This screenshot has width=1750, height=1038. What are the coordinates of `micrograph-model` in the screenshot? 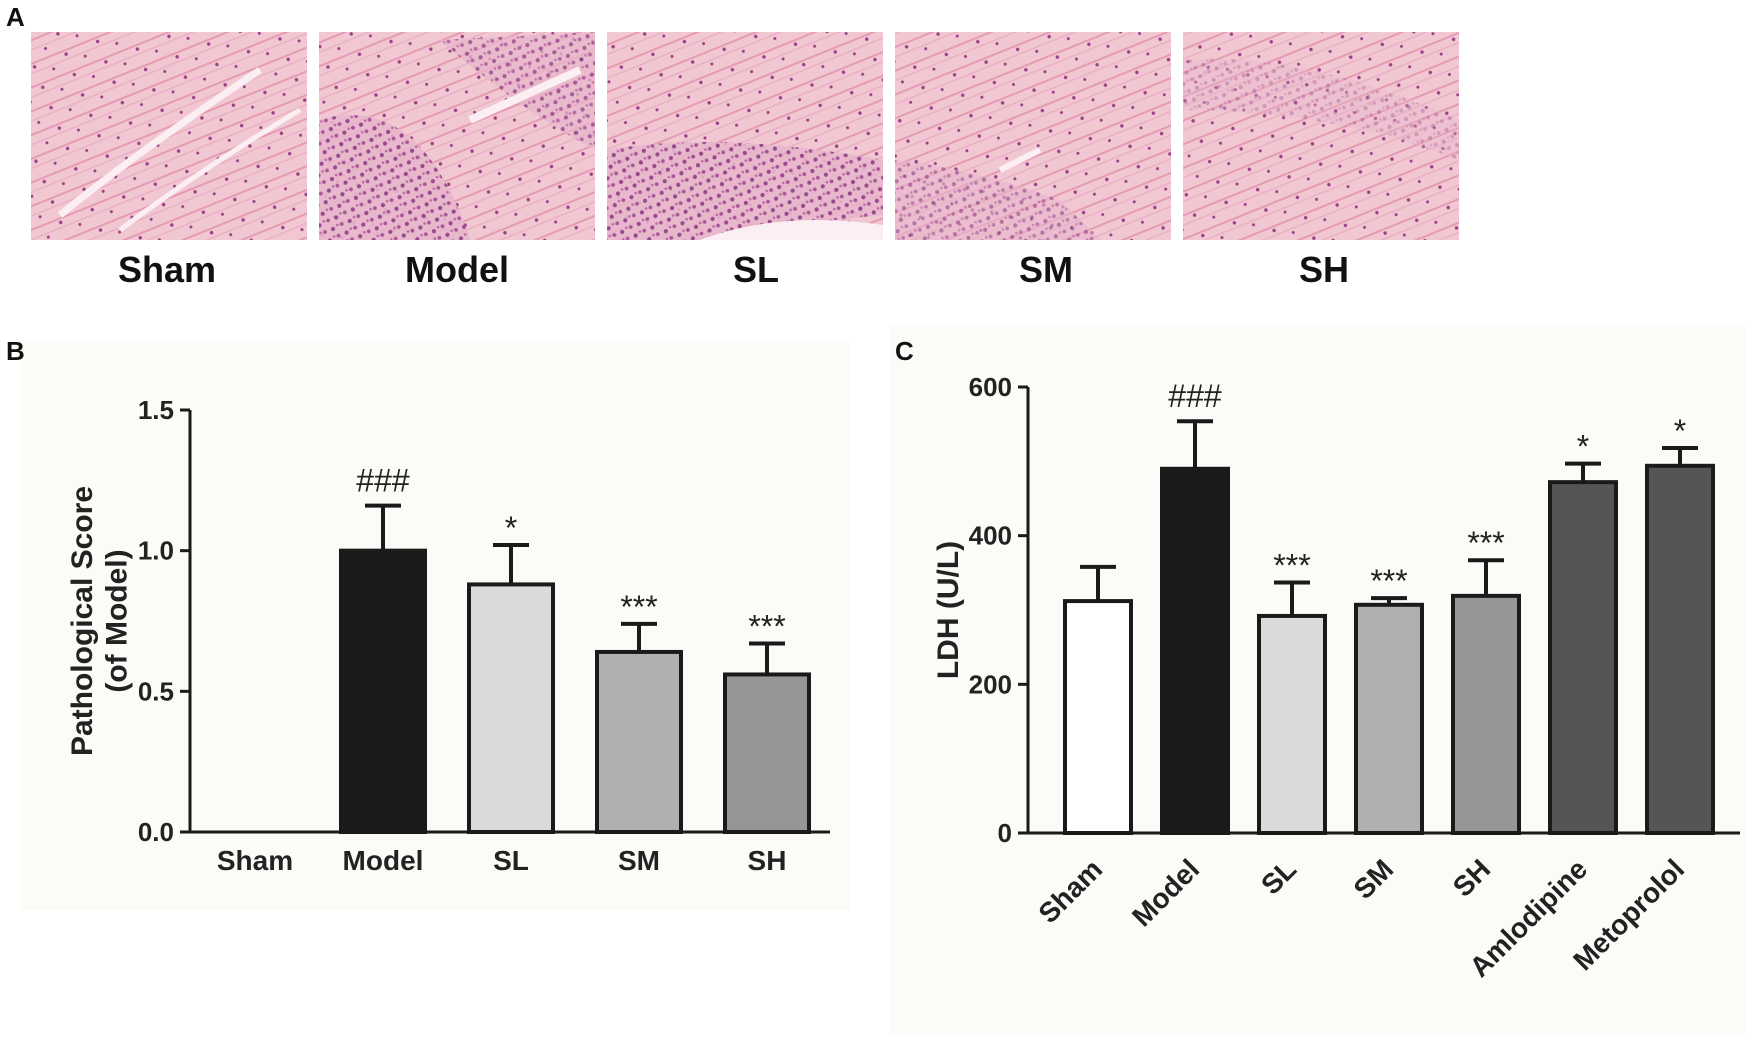 It's located at (457, 136).